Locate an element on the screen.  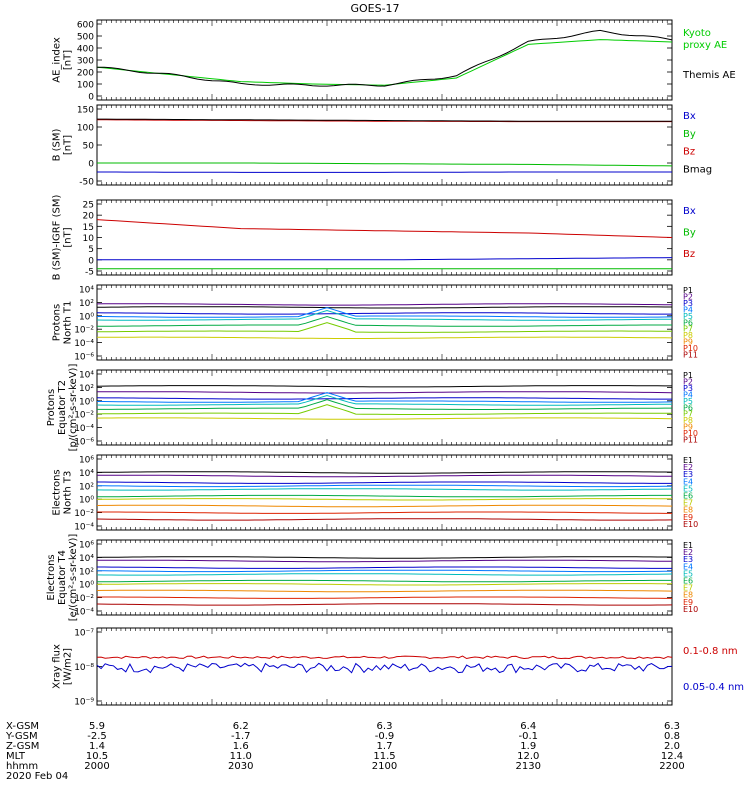
channel-e10 is located at coordinates (384, 519).